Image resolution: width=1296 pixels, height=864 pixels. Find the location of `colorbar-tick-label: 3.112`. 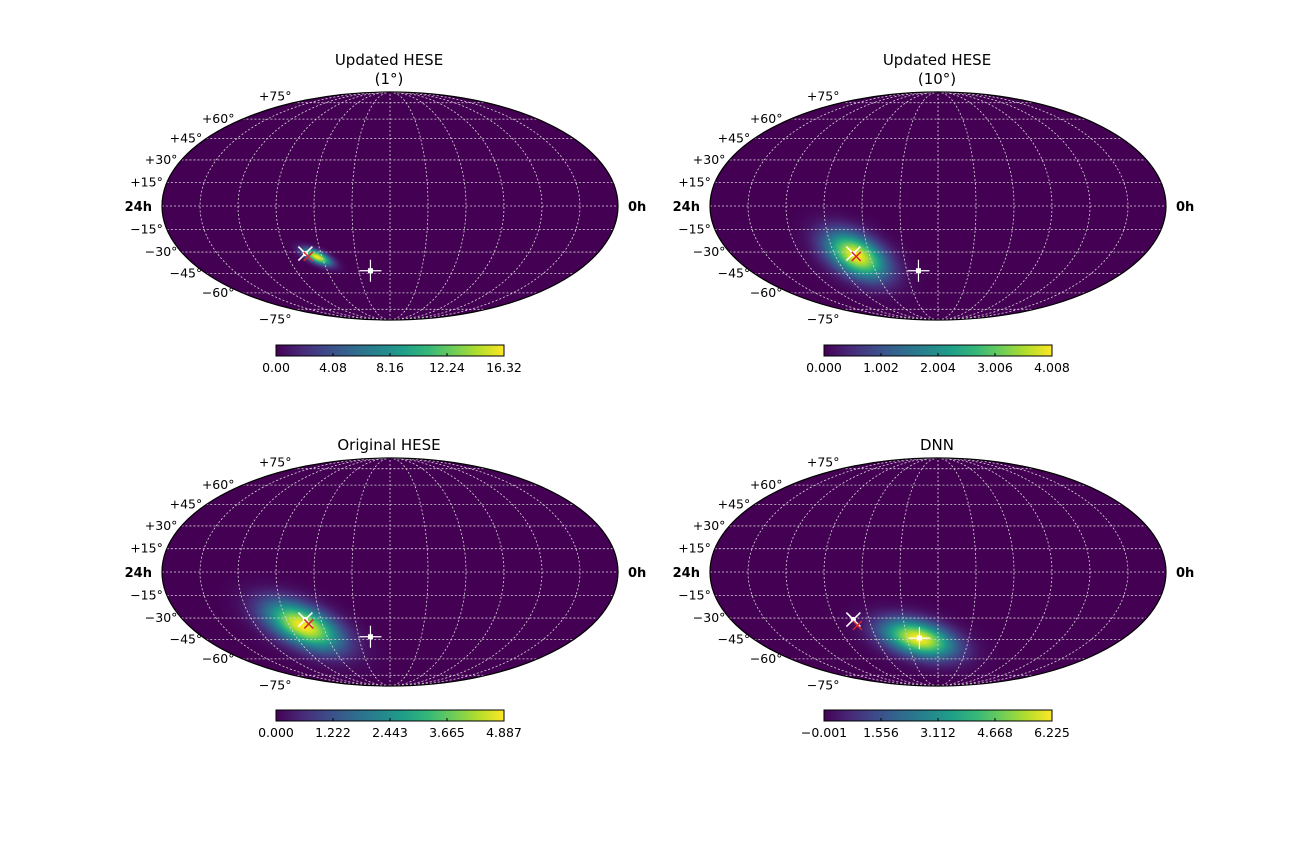

colorbar-tick-label: 3.112 is located at coordinates (938, 732).